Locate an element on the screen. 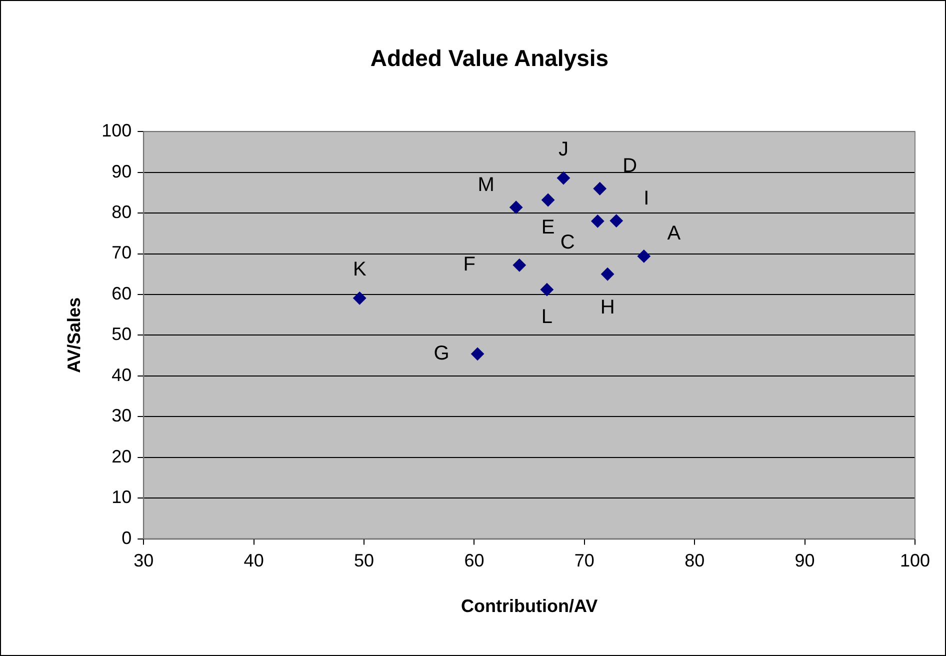 This screenshot has height=656, width=946. annotation: H is located at coordinates (607, 307).